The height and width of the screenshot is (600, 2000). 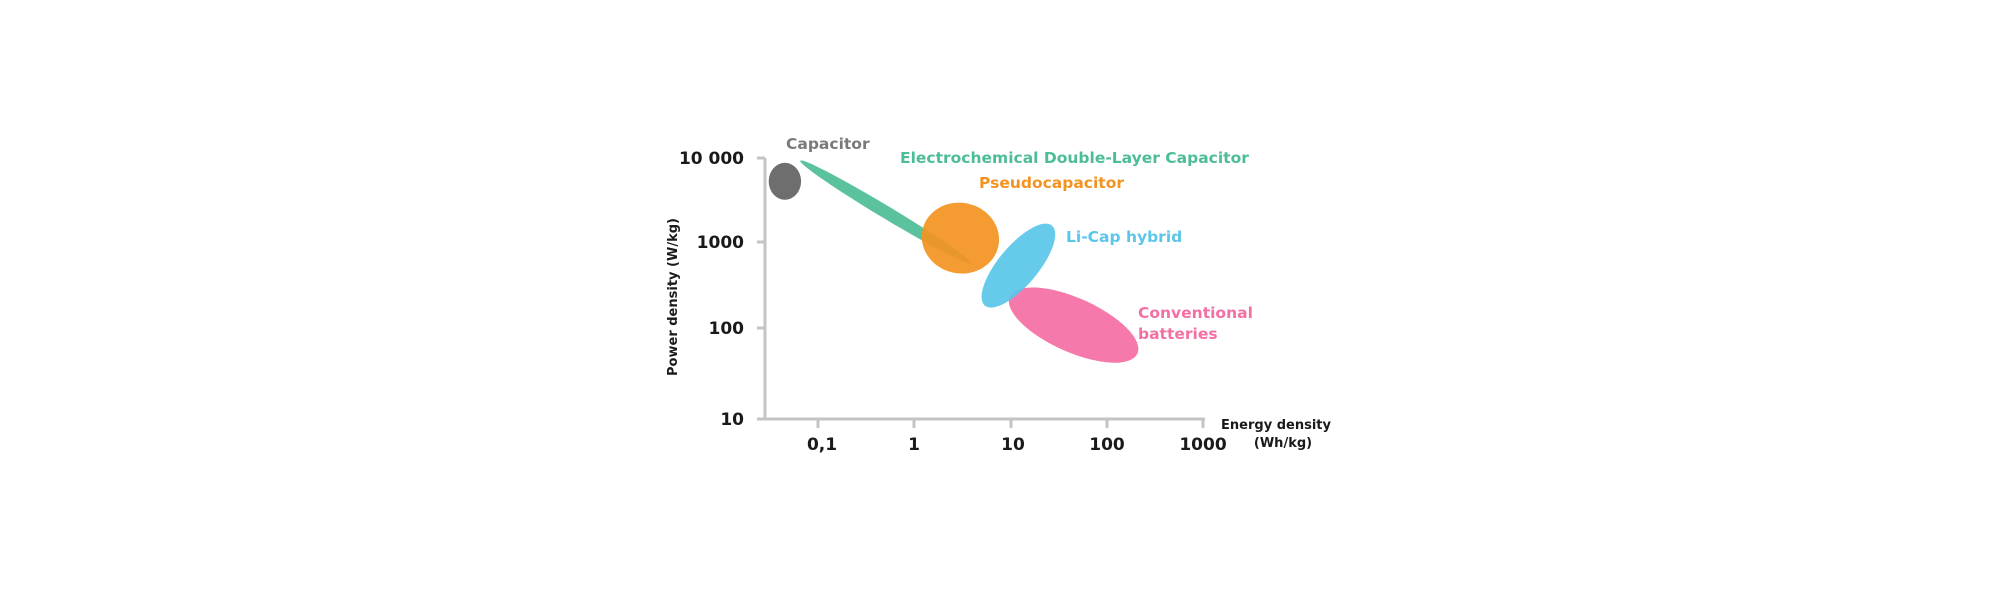 I want to click on label-li-cap-hybrid: Li-Cap hybrid, so click(x=1124, y=237).